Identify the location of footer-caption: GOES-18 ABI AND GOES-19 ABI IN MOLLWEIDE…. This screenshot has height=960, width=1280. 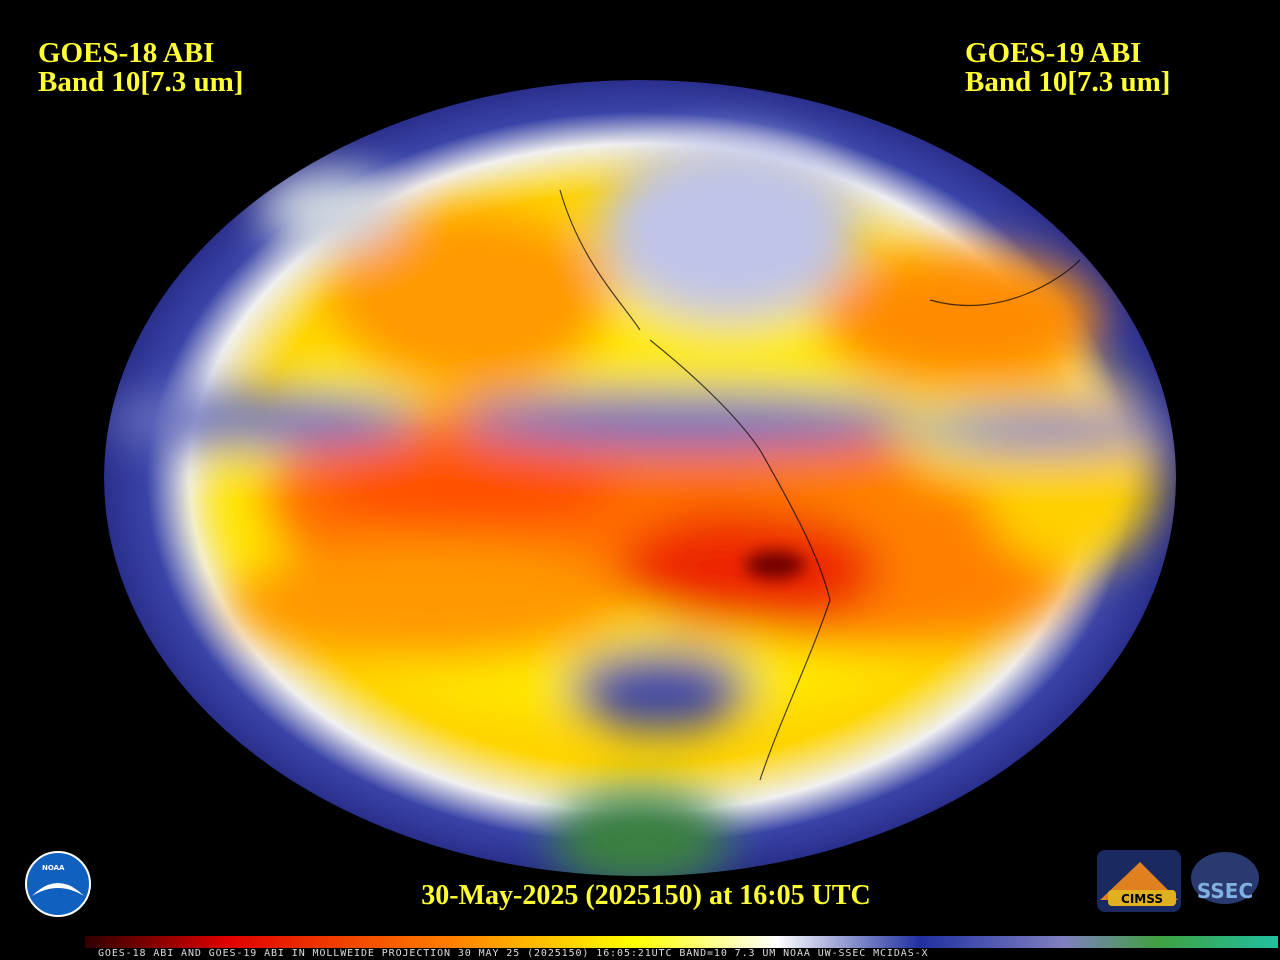
(513, 953).